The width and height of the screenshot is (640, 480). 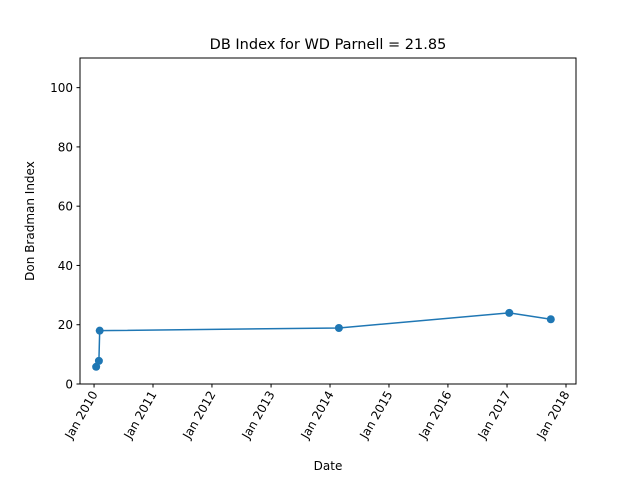 I want to click on y-axis-label: Don Bradman Index, so click(x=30, y=221).